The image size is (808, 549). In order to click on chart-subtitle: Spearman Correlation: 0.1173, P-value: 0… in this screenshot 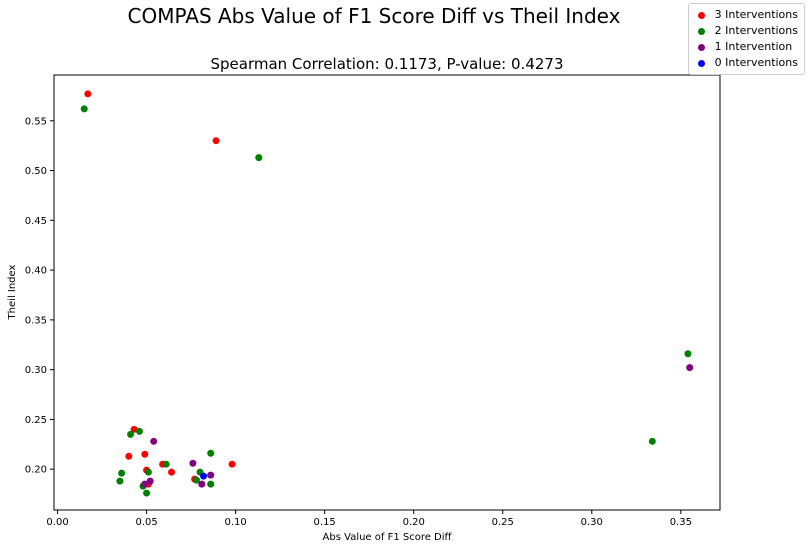, I will do `click(387, 64)`.